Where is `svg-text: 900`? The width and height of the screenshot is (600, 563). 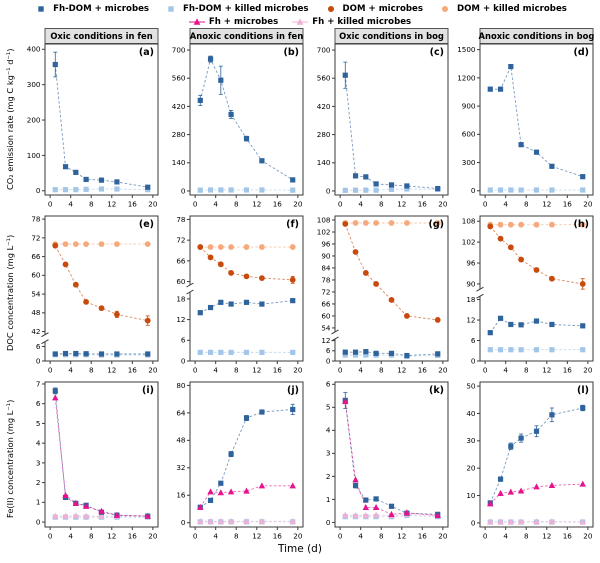
svg-text: 900 is located at coordinates (469, 105).